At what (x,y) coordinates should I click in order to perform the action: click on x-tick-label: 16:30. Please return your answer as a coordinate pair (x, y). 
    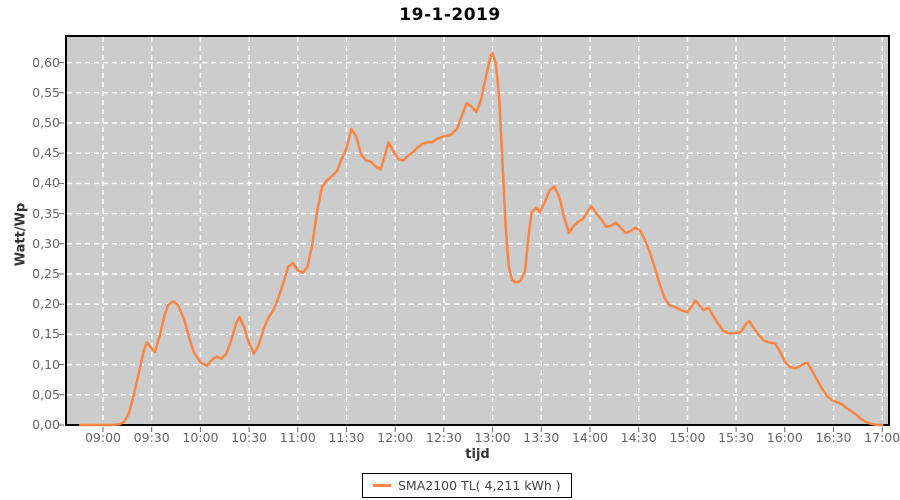
    Looking at the image, I should click on (833, 437).